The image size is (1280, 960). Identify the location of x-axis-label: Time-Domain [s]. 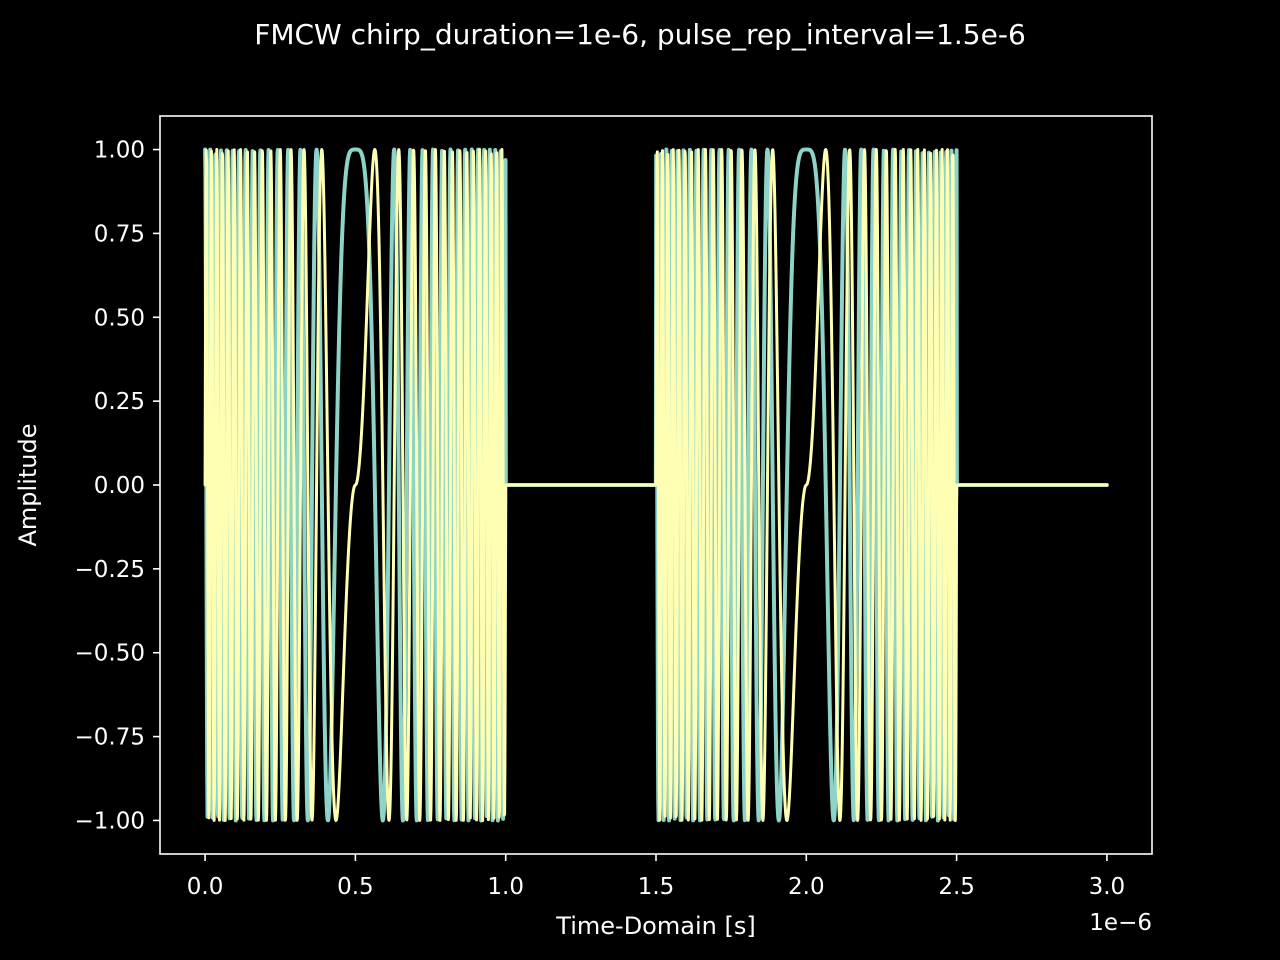
(655, 926).